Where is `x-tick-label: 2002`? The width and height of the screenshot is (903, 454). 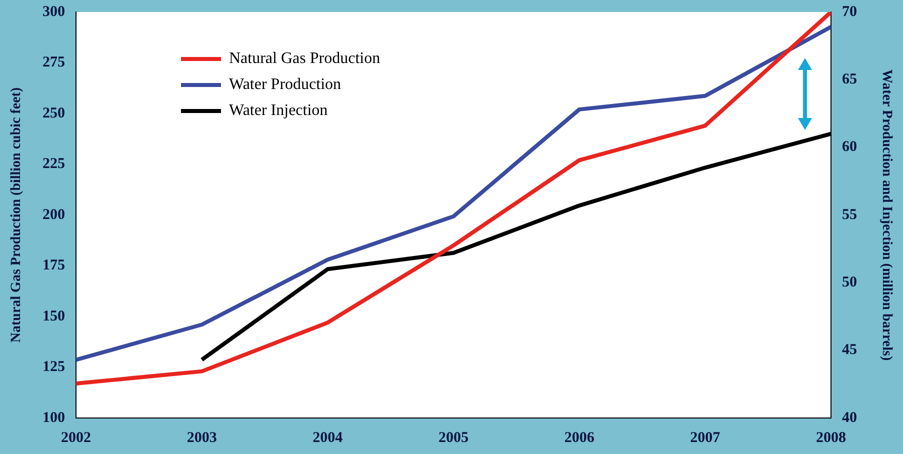
x-tick-label: 2002 is located at coordinates (76, 438).